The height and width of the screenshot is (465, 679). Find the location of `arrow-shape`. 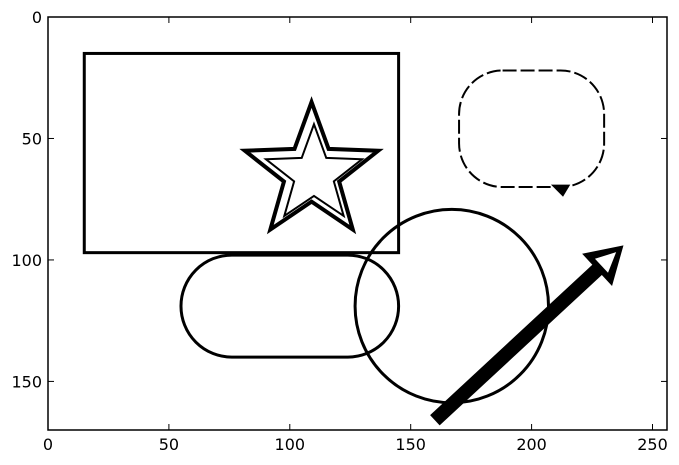

arrow-shape is located at coordinates (527, 335).